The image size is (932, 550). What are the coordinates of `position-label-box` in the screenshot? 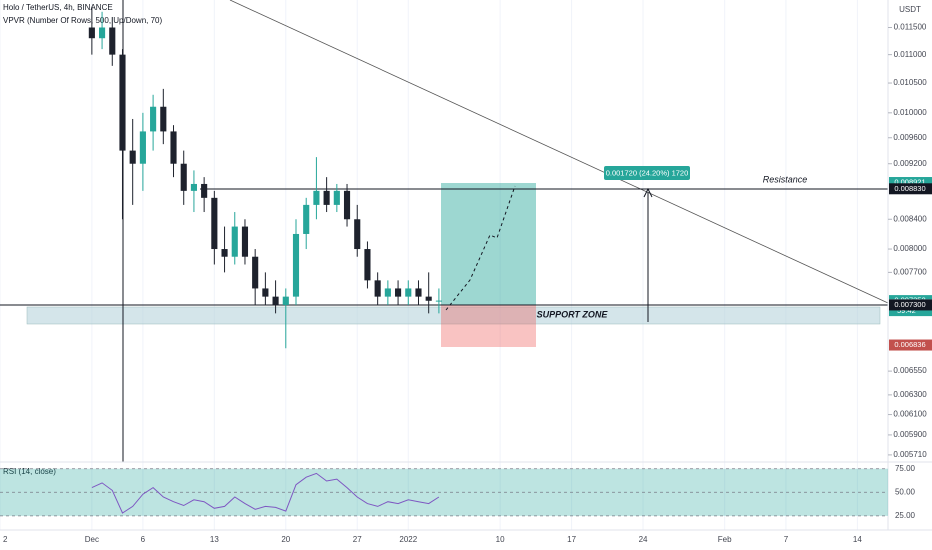 It's located at (647, 173).